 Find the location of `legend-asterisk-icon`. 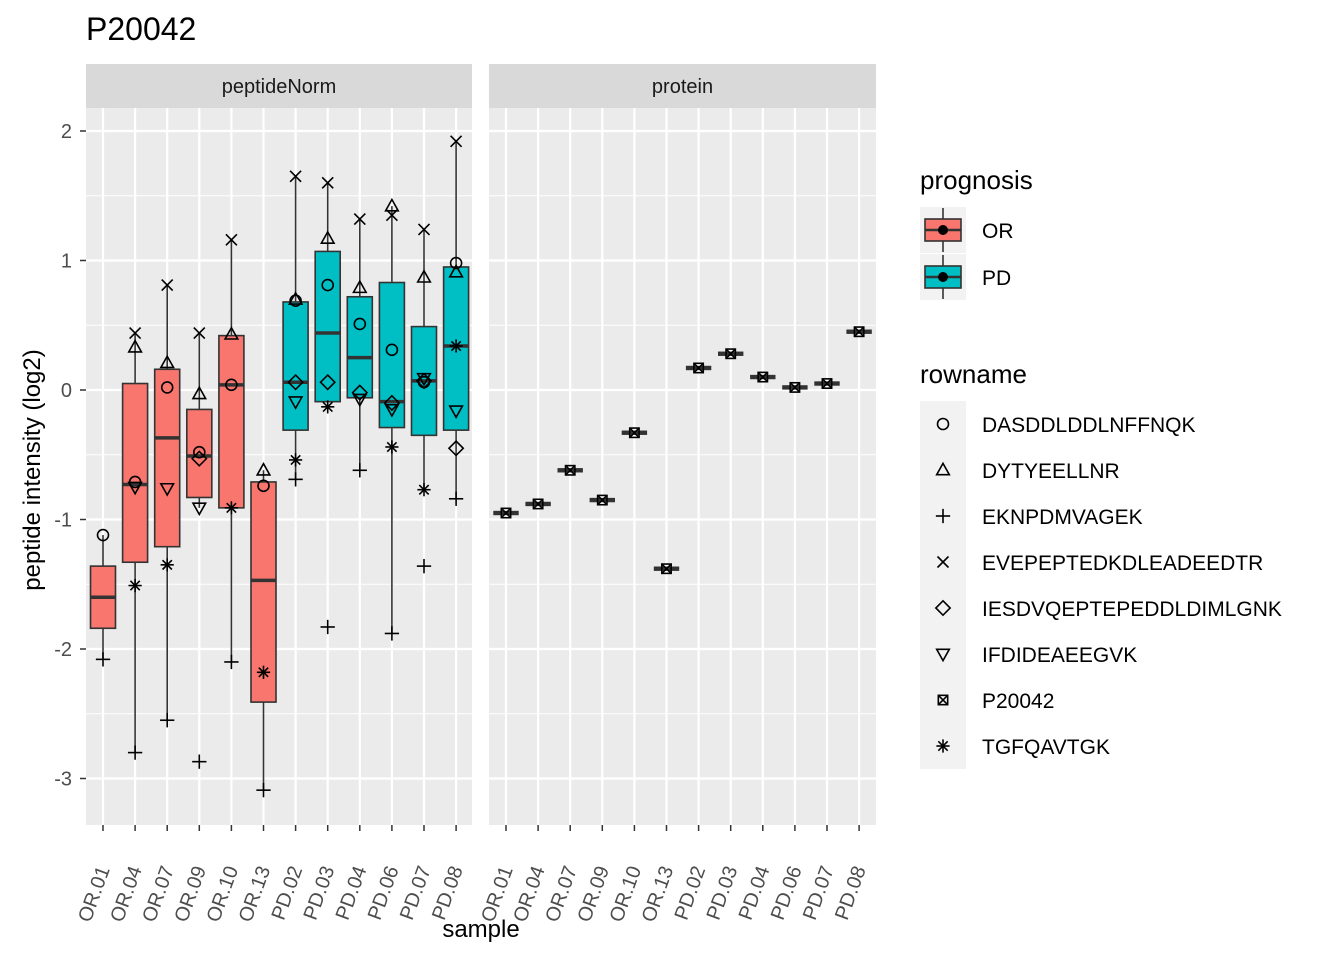

legend-asterisk-icon is located at coordinates (943, 746).